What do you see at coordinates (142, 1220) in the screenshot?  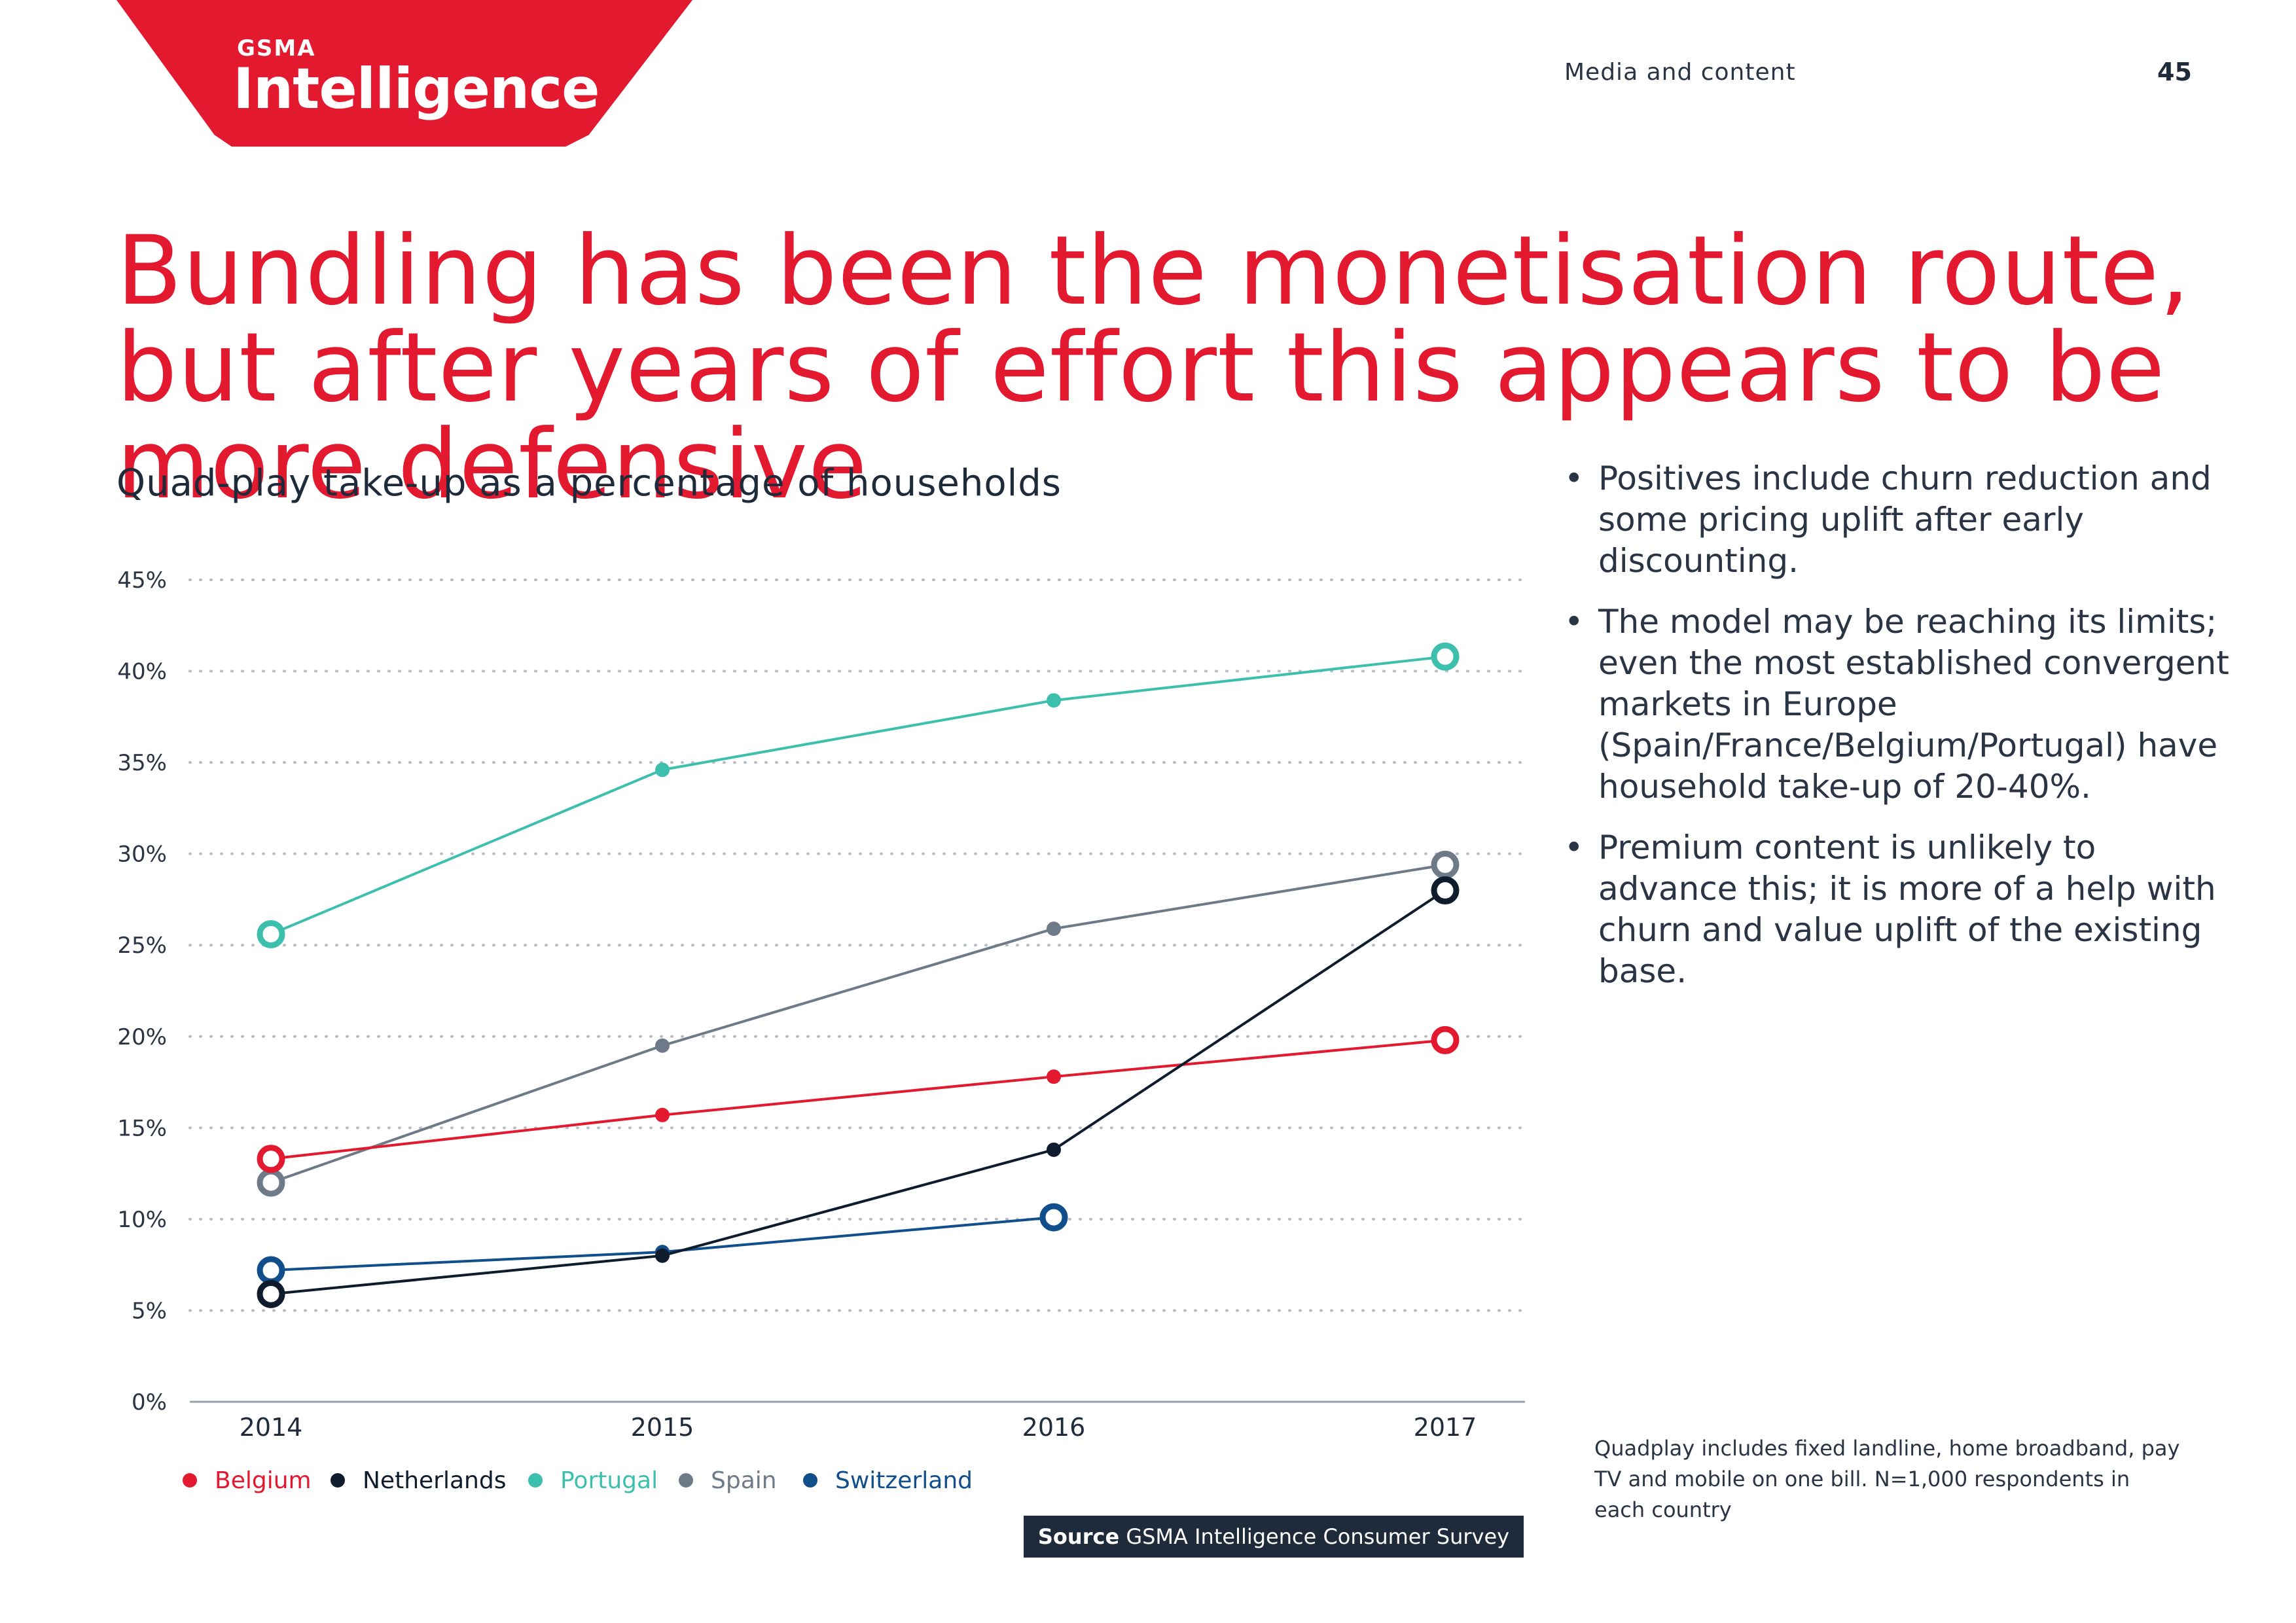 I see `y-tick-label: 10%` at bounding box center [142, 1220].